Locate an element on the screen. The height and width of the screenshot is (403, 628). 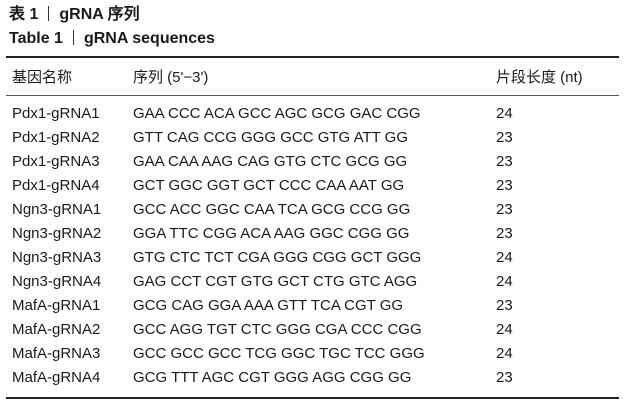
caption-en: Table 1 gRNA sequences is located at coordinates (315, 39).